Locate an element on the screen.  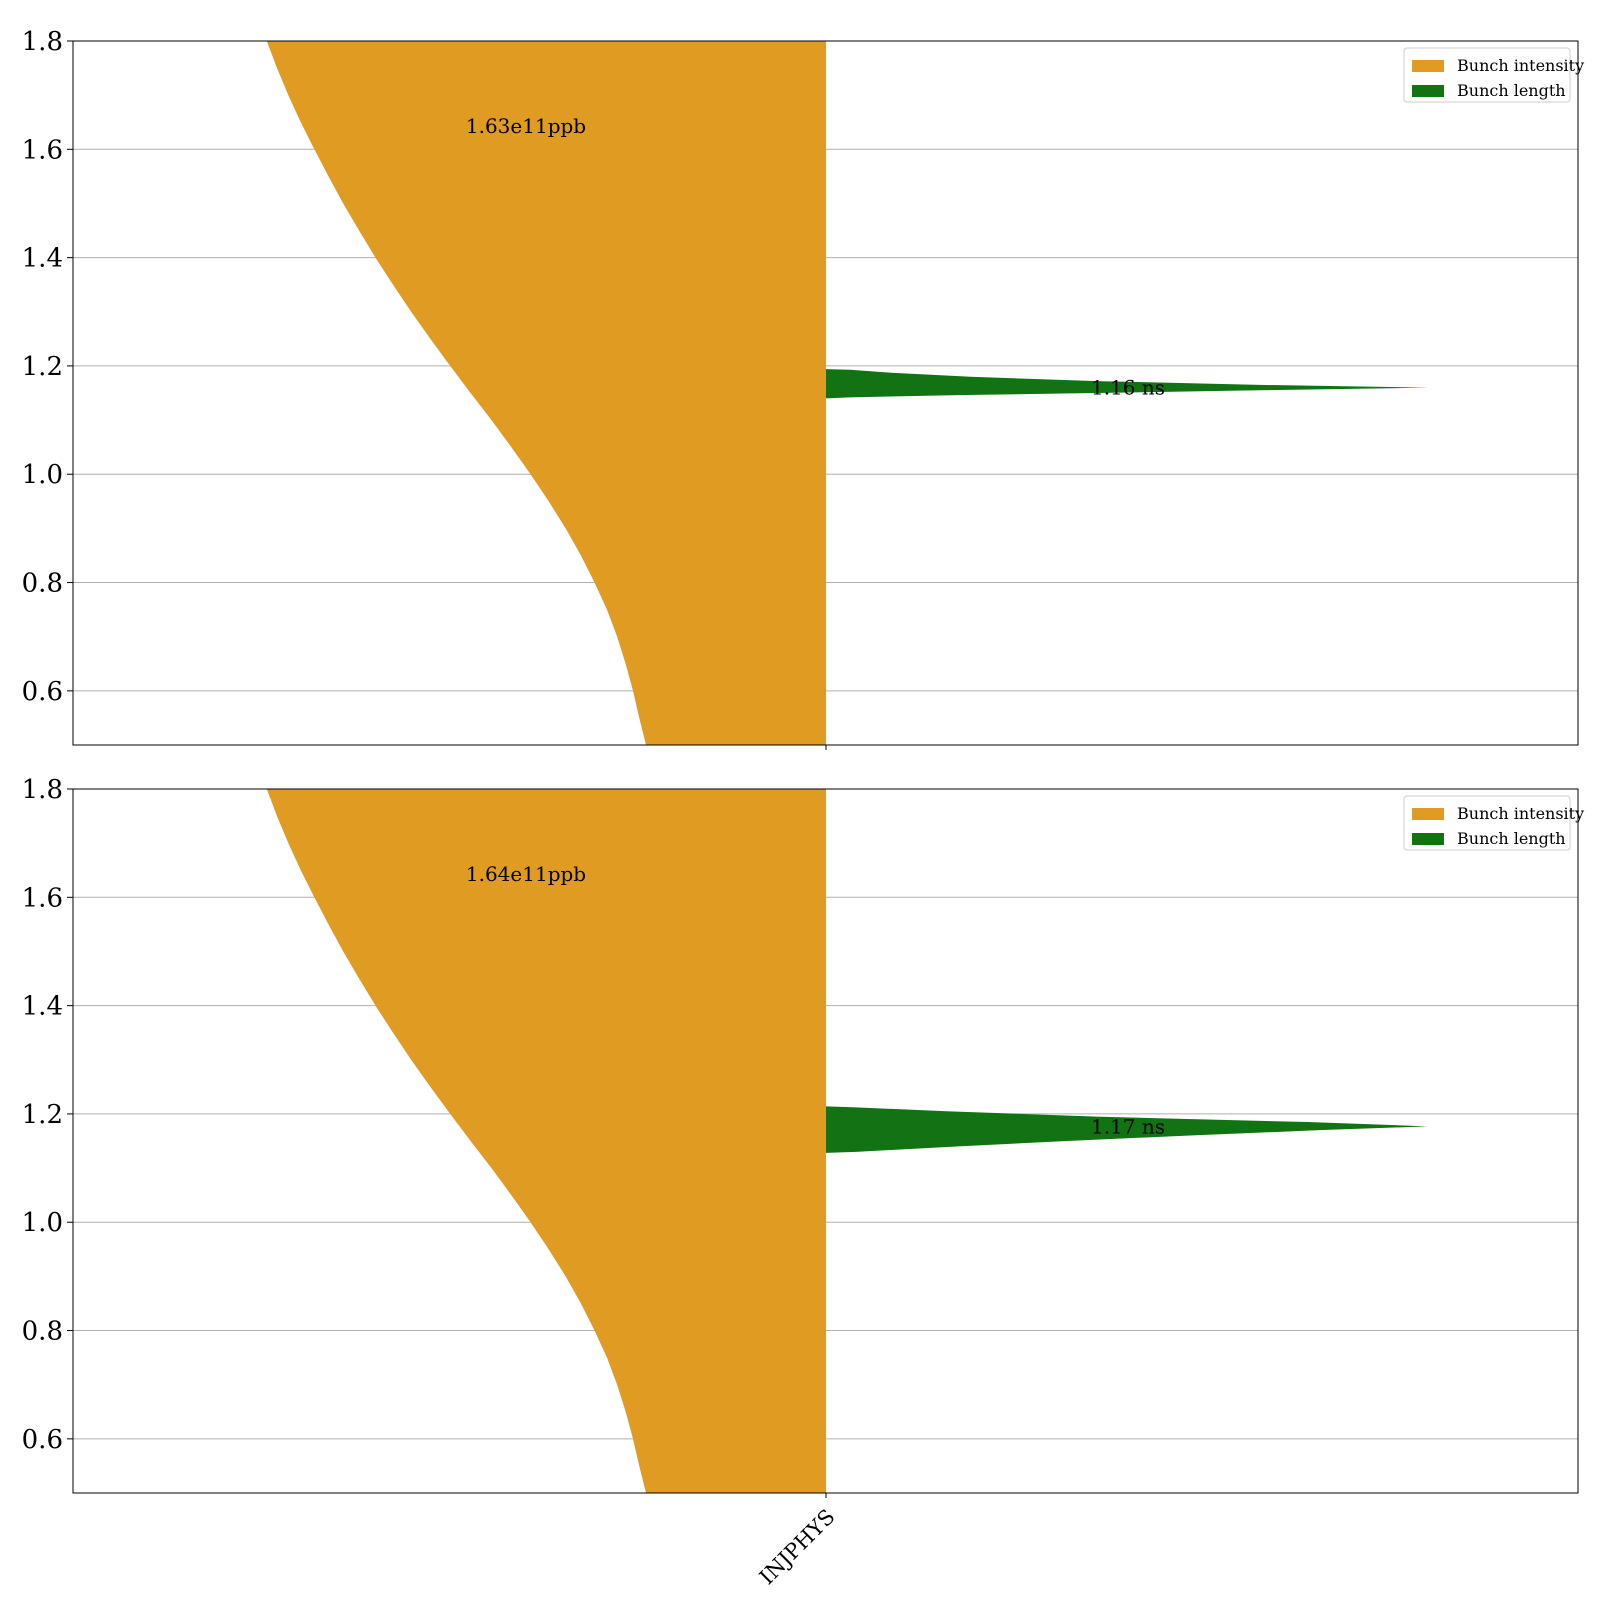
bunch-intensity-label: 1.64e11ppb is located at coordinates (526, 874).